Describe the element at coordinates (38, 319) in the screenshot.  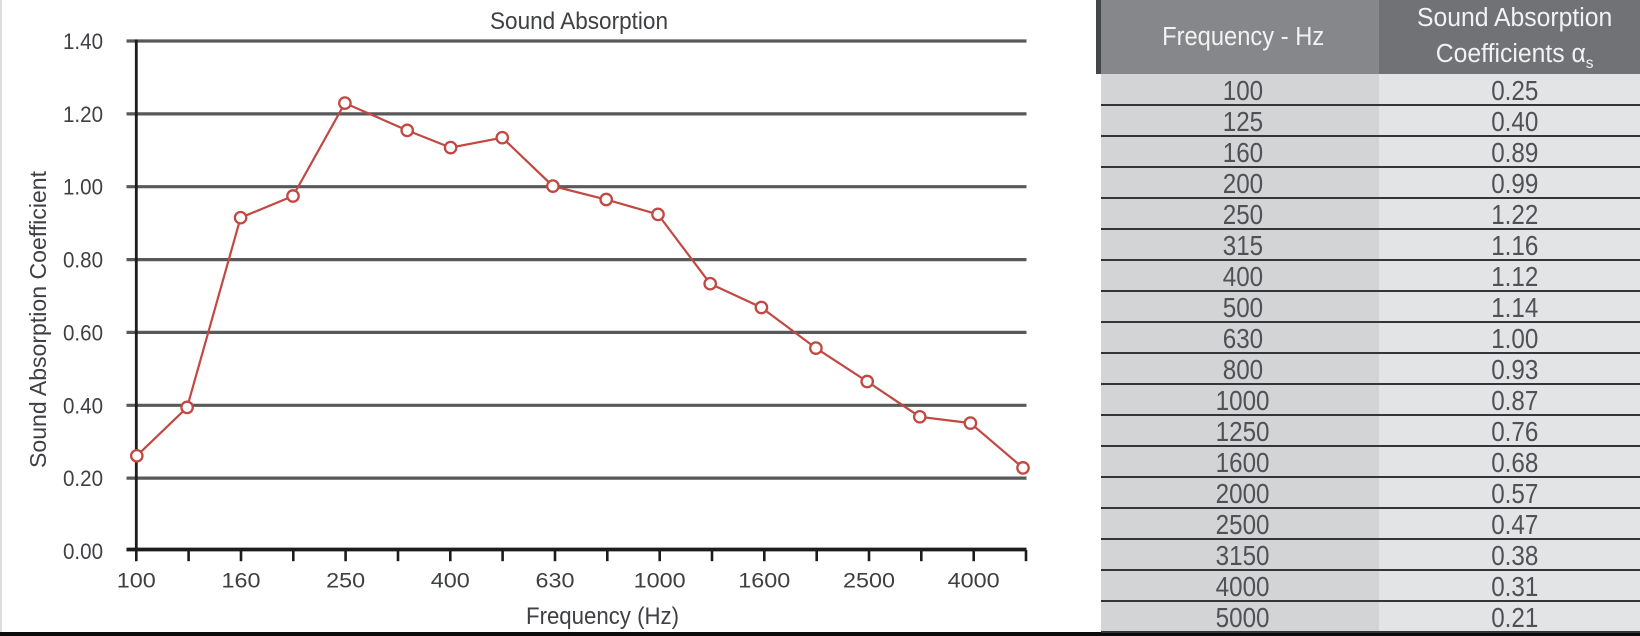
I see `svg-text: Sound Absorption Coefficient` at that location.